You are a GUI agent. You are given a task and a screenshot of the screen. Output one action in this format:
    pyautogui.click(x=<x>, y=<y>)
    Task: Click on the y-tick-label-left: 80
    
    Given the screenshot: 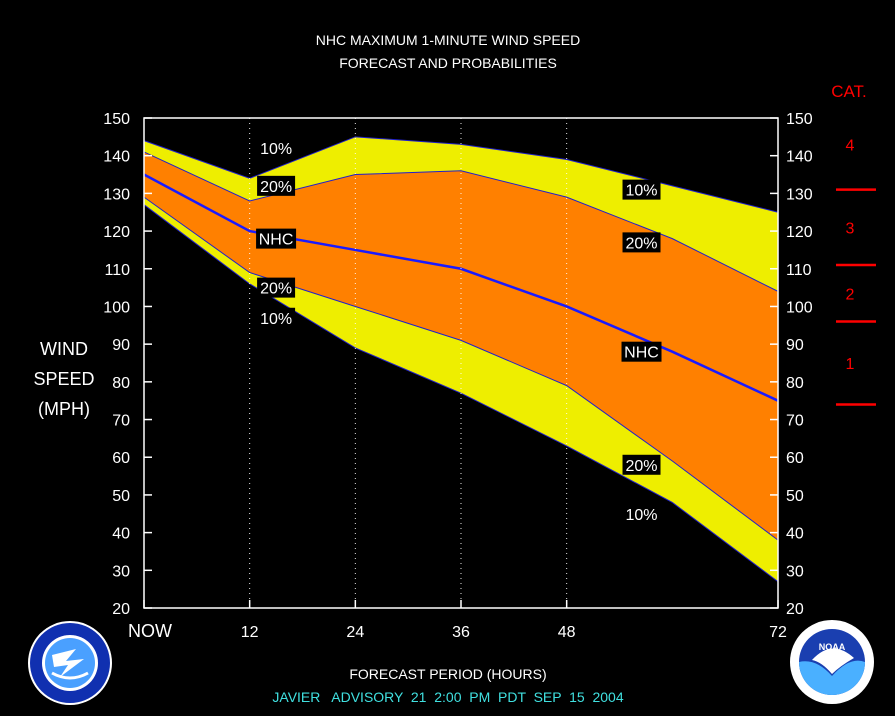 What is the action you would take?
    pyautogui.click(x=121, y=383)
    